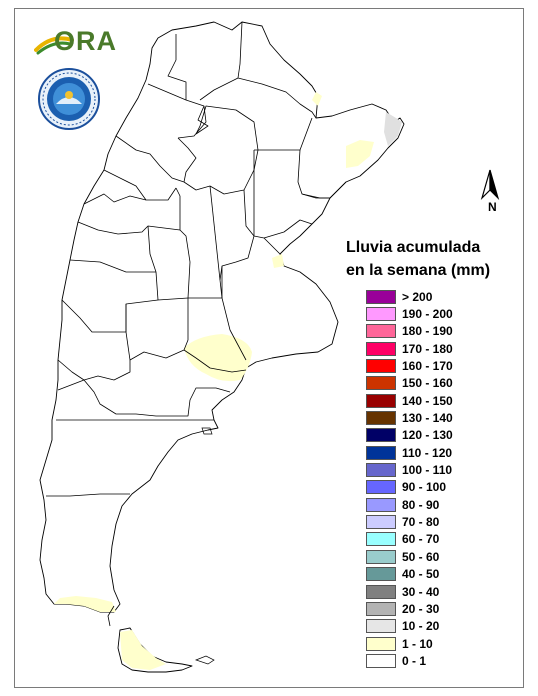 The width and height of the screenshot is (538, 696). I want to click on north-label: N, so click(492, 207).